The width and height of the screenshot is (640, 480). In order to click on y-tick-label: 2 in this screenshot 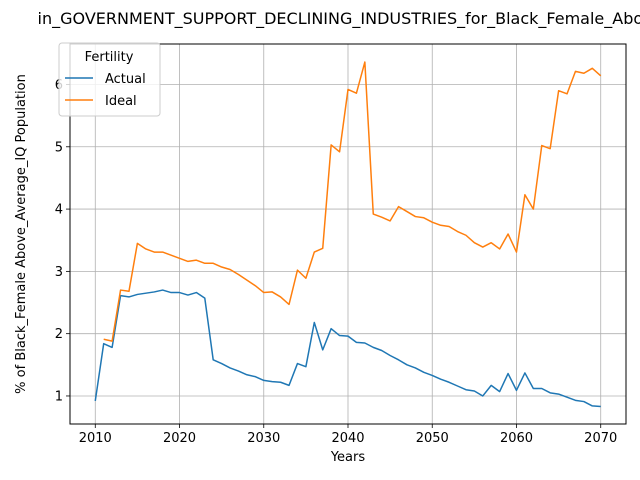, I will do `click(59, 334)`.